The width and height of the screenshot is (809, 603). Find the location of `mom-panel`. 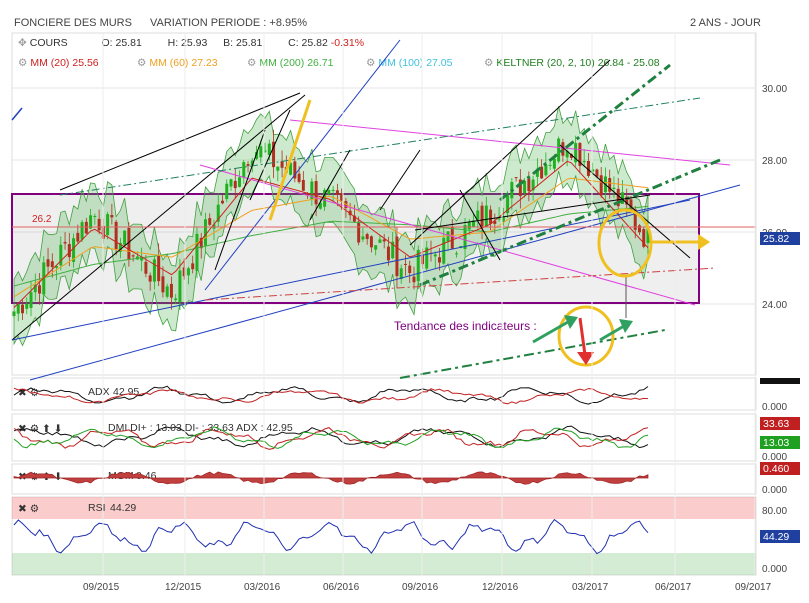

mom-panel is located at coordinates (384, 479).